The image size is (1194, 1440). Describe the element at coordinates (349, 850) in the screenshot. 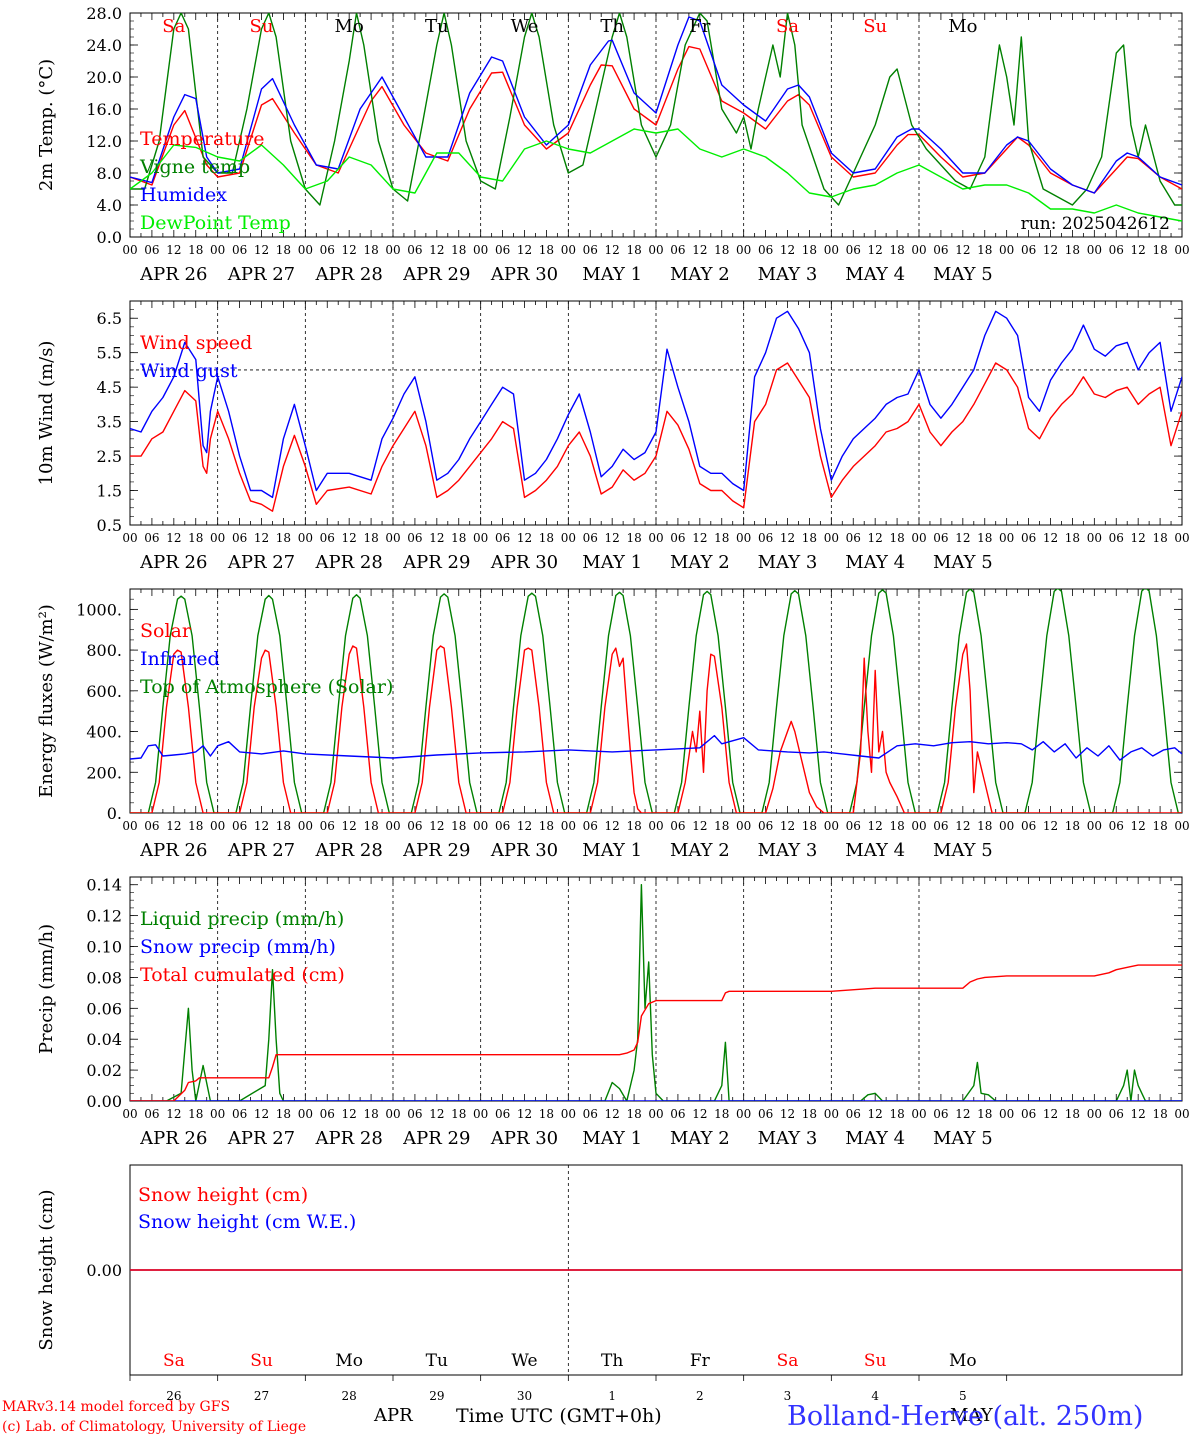

I see `date-label: APR 28` at that location.